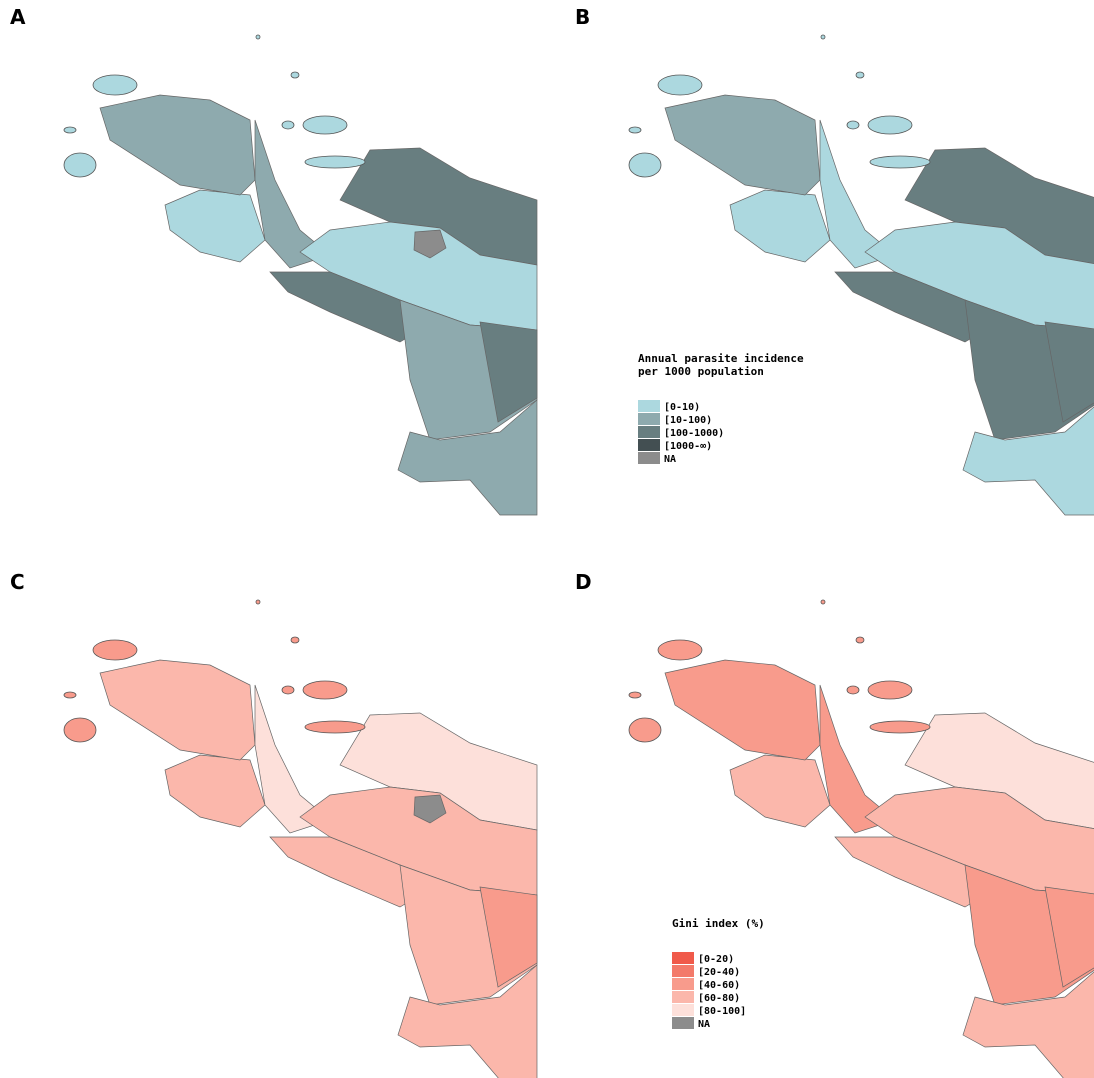 This screenshot has height=1078, width=1094. I want to click on legend-label: [0-10), so click(682, 407).